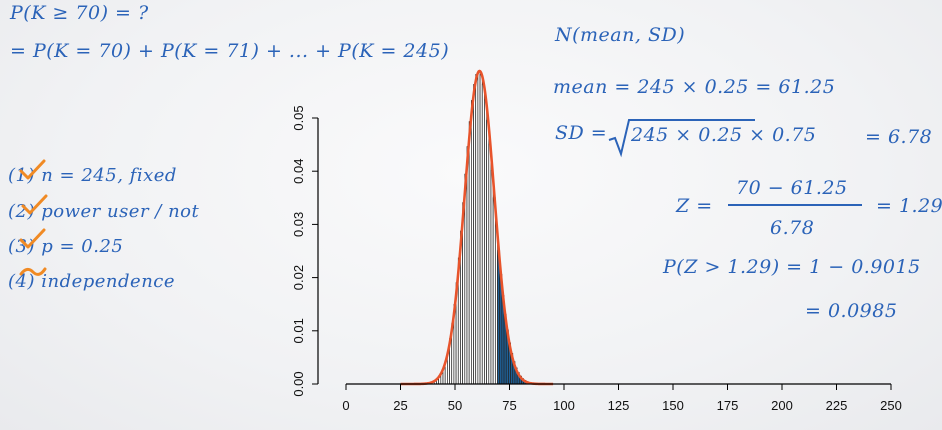 The image size is (942, 430). What do you see at coordinates (298, 383) in the screenshot?
I see `y-tick-label: 0.00` at bounding box center [298, 383].